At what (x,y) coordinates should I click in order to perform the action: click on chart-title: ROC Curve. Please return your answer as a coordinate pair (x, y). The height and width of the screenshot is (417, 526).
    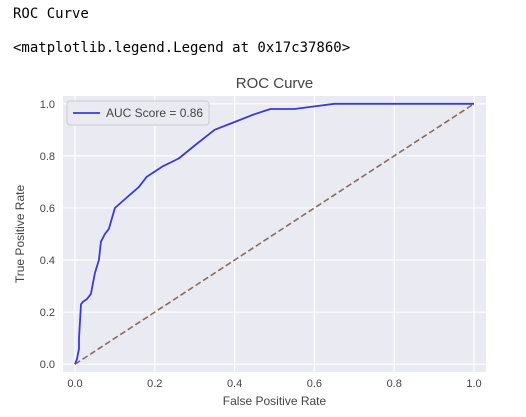
    Looking at the image, I should click on (275, 83).